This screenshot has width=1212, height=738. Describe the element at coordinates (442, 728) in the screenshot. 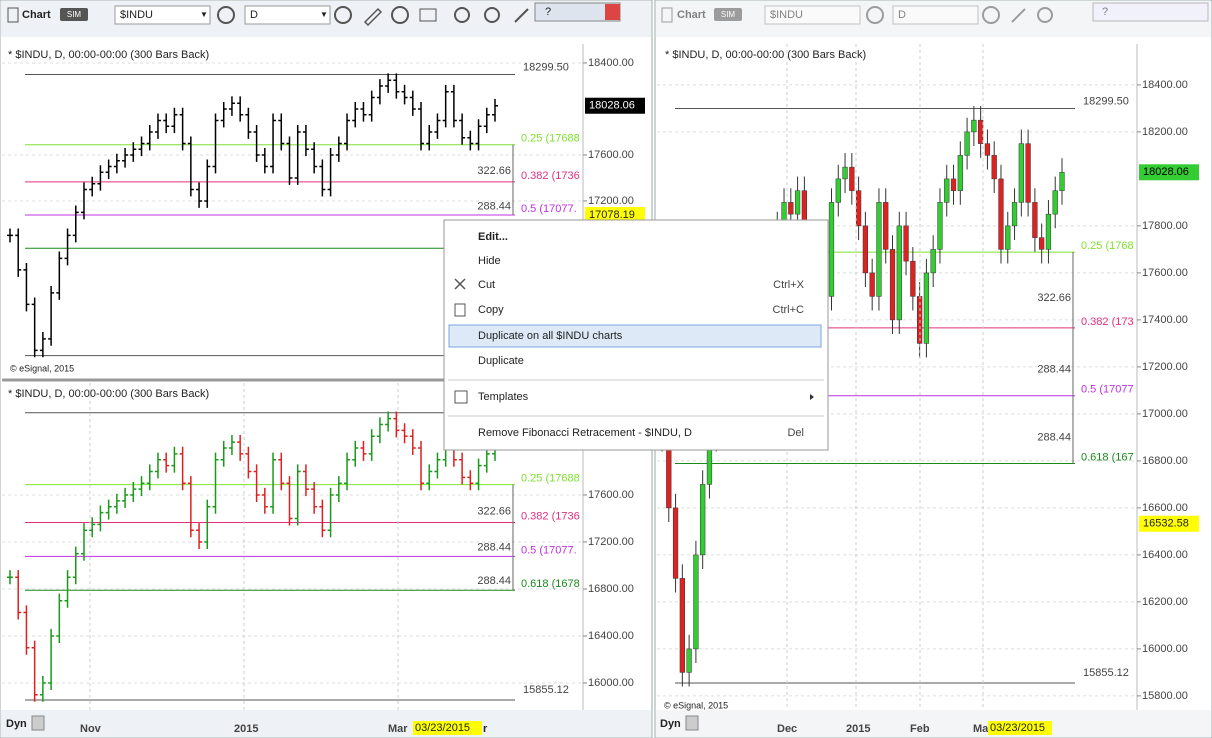

I see `cursor-date: 03/23/2015` at that location.